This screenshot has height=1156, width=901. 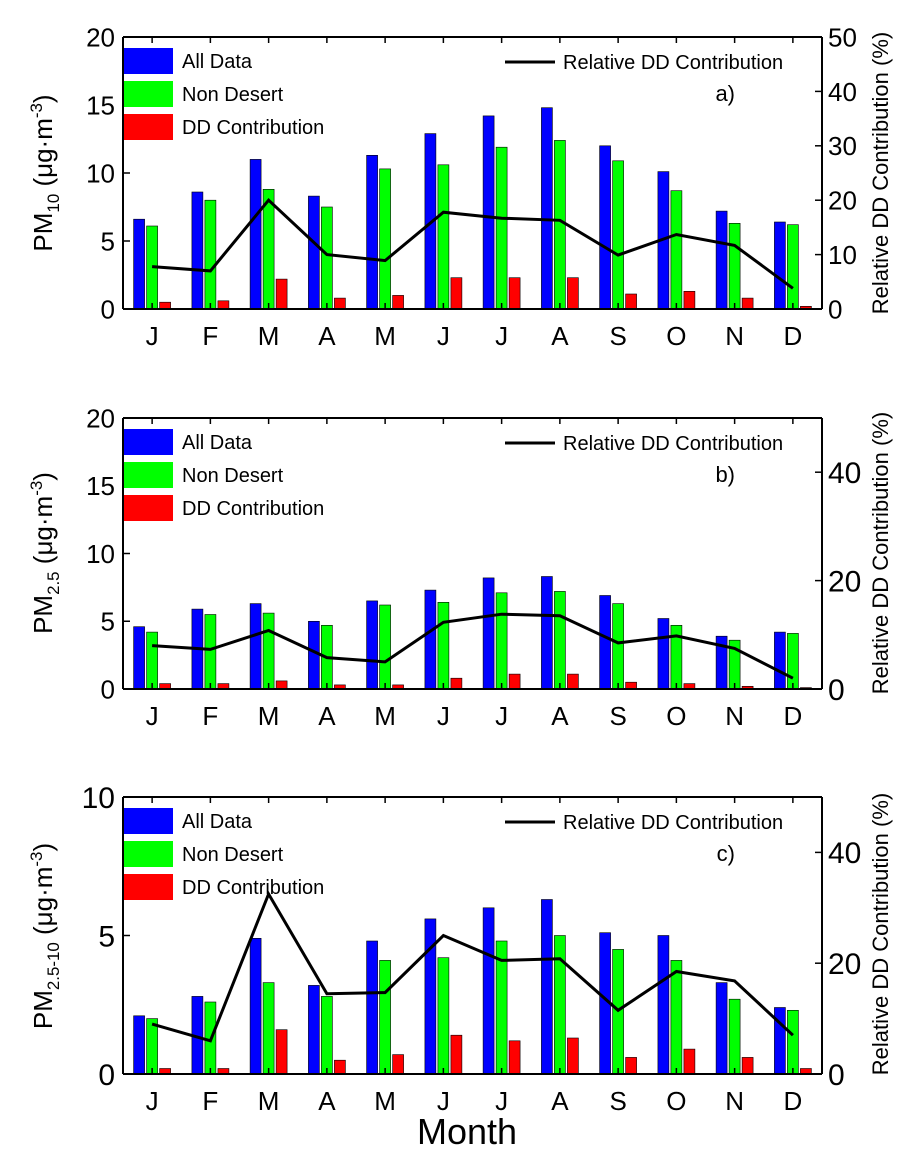 I want to click on y-tick-label: 15, so click(x=100, y=105).